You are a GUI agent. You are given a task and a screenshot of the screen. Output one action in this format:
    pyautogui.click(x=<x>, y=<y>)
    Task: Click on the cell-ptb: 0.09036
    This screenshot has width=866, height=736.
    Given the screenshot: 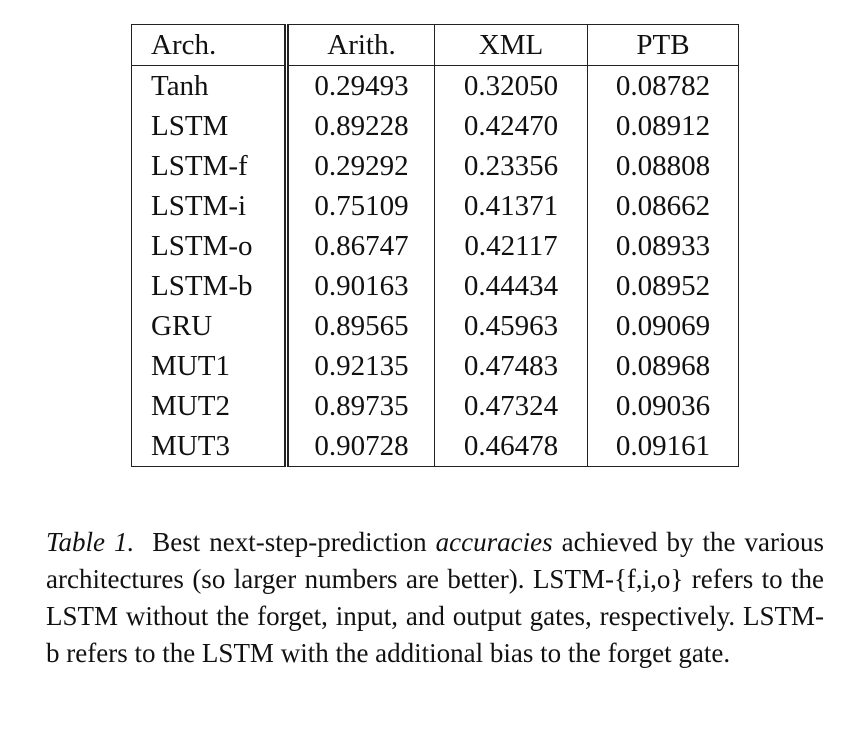 What is the action you would take?
    pyautogui.click(x=663, y=406)
    